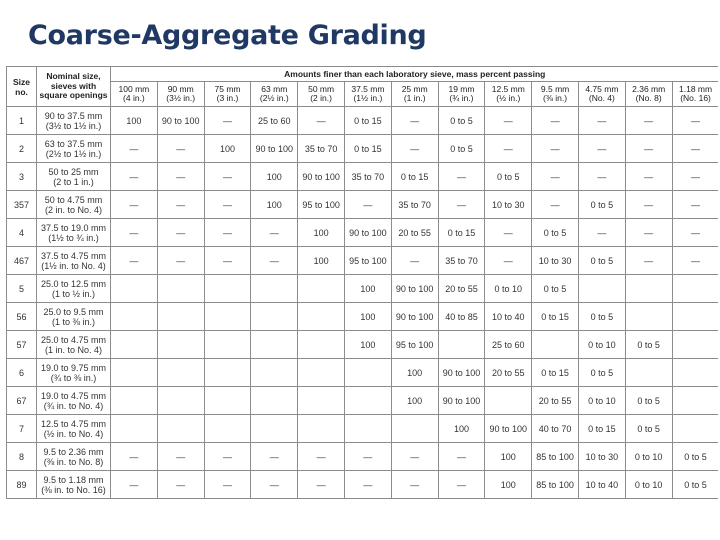 This screenshot has width=720, height=540. Describe the element at coordinates (73, 405) in the screenshot. I see `nominal-size-in: (¾ in. to No. 4)` at that location.